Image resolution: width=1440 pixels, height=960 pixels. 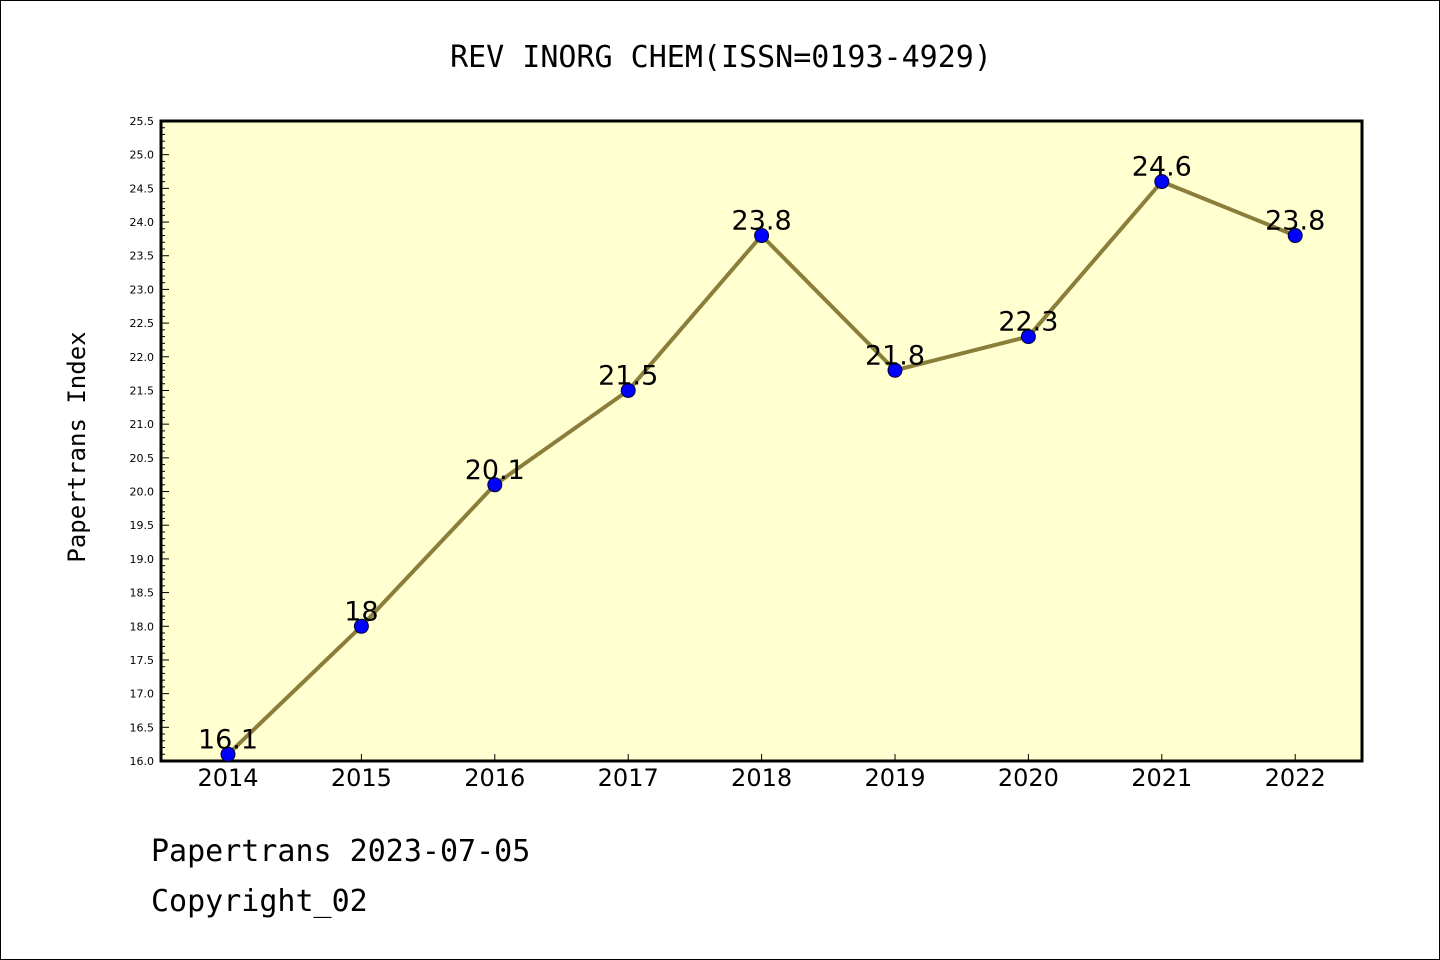 I want to click on y-tick-label: 17.5, so click(x=142, y=660).